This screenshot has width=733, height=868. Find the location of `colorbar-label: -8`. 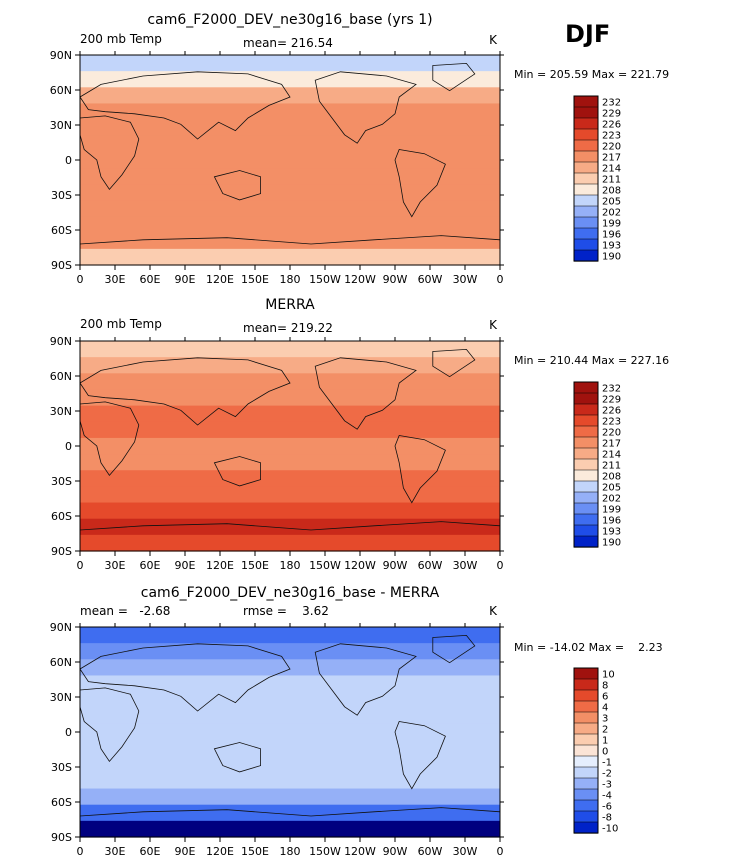

colorbar-label: -8 is located at coordinates (607, 818).